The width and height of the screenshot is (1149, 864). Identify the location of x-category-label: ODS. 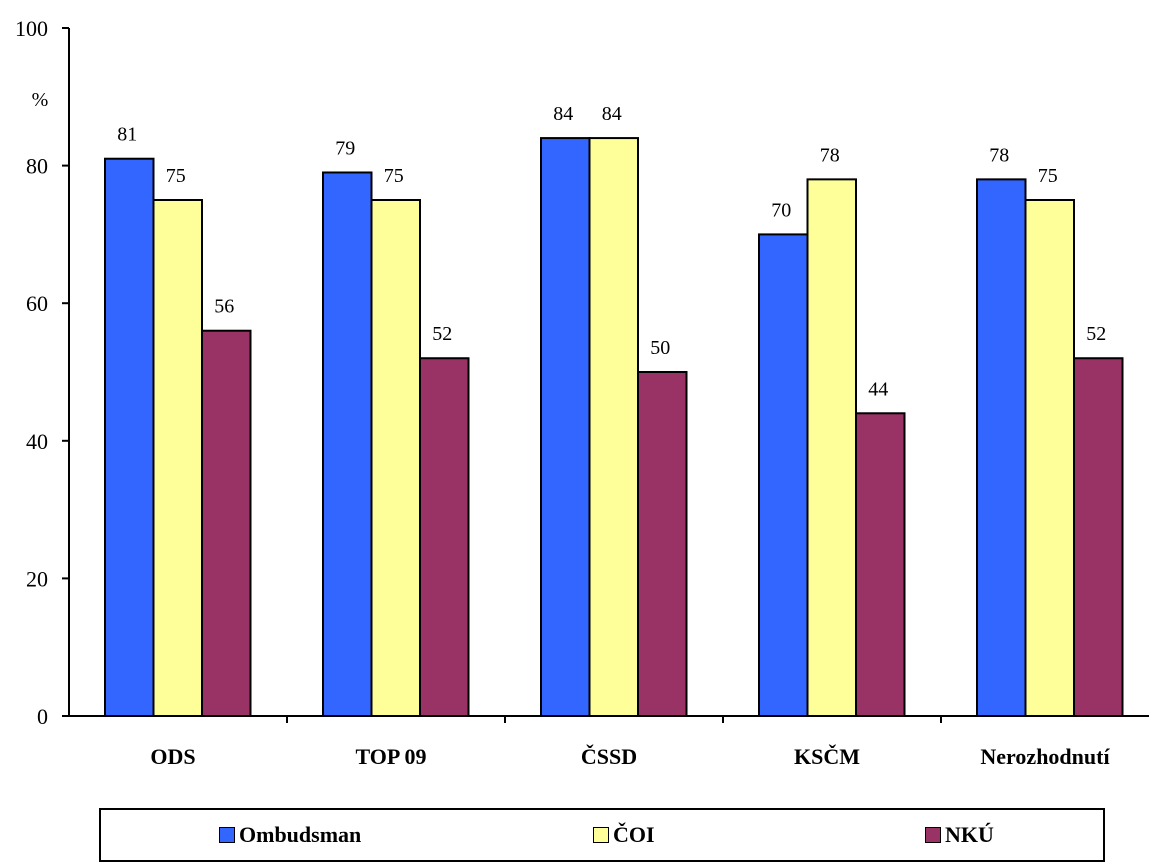
(172, 756).